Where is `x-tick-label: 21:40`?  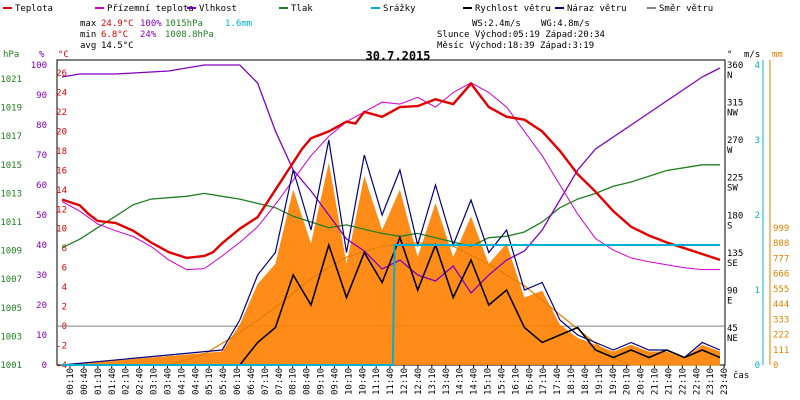 x-tick-label: 21:40 is located at coordinates (669, 381).